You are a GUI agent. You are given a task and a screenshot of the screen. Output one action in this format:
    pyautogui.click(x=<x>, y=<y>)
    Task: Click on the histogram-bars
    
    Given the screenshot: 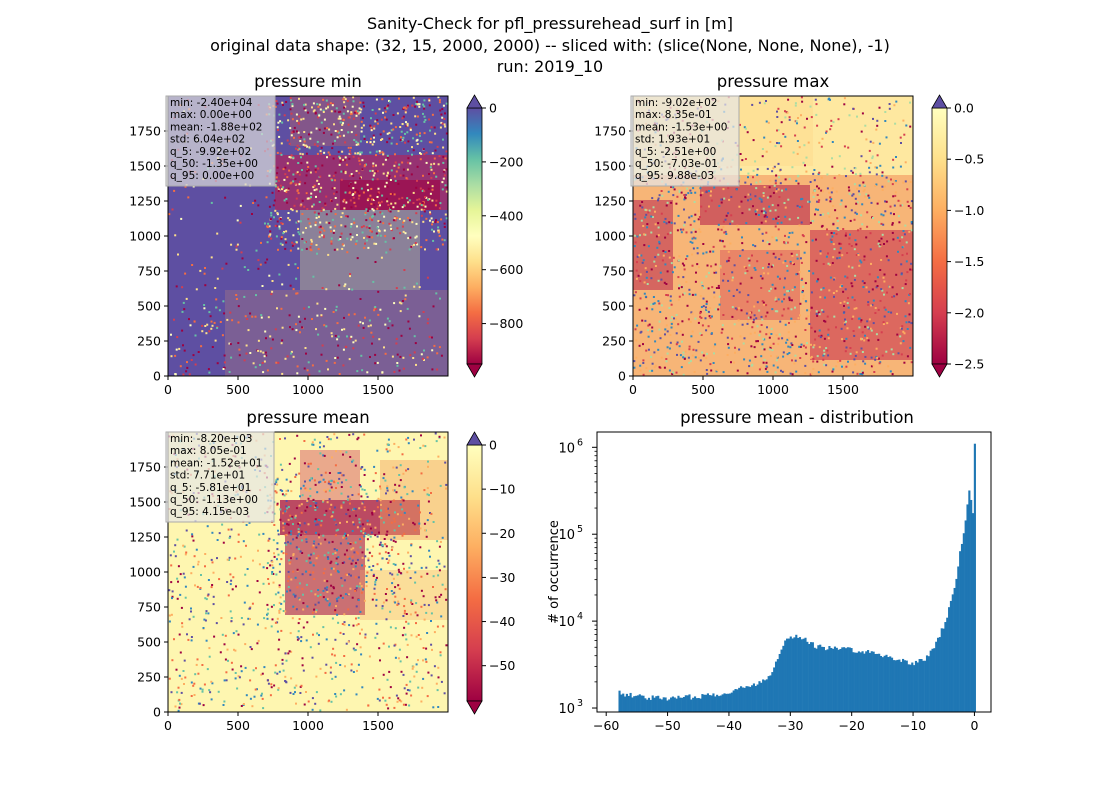 What is the action you would take?
    pyautogui.click(x=797, y=577)
    